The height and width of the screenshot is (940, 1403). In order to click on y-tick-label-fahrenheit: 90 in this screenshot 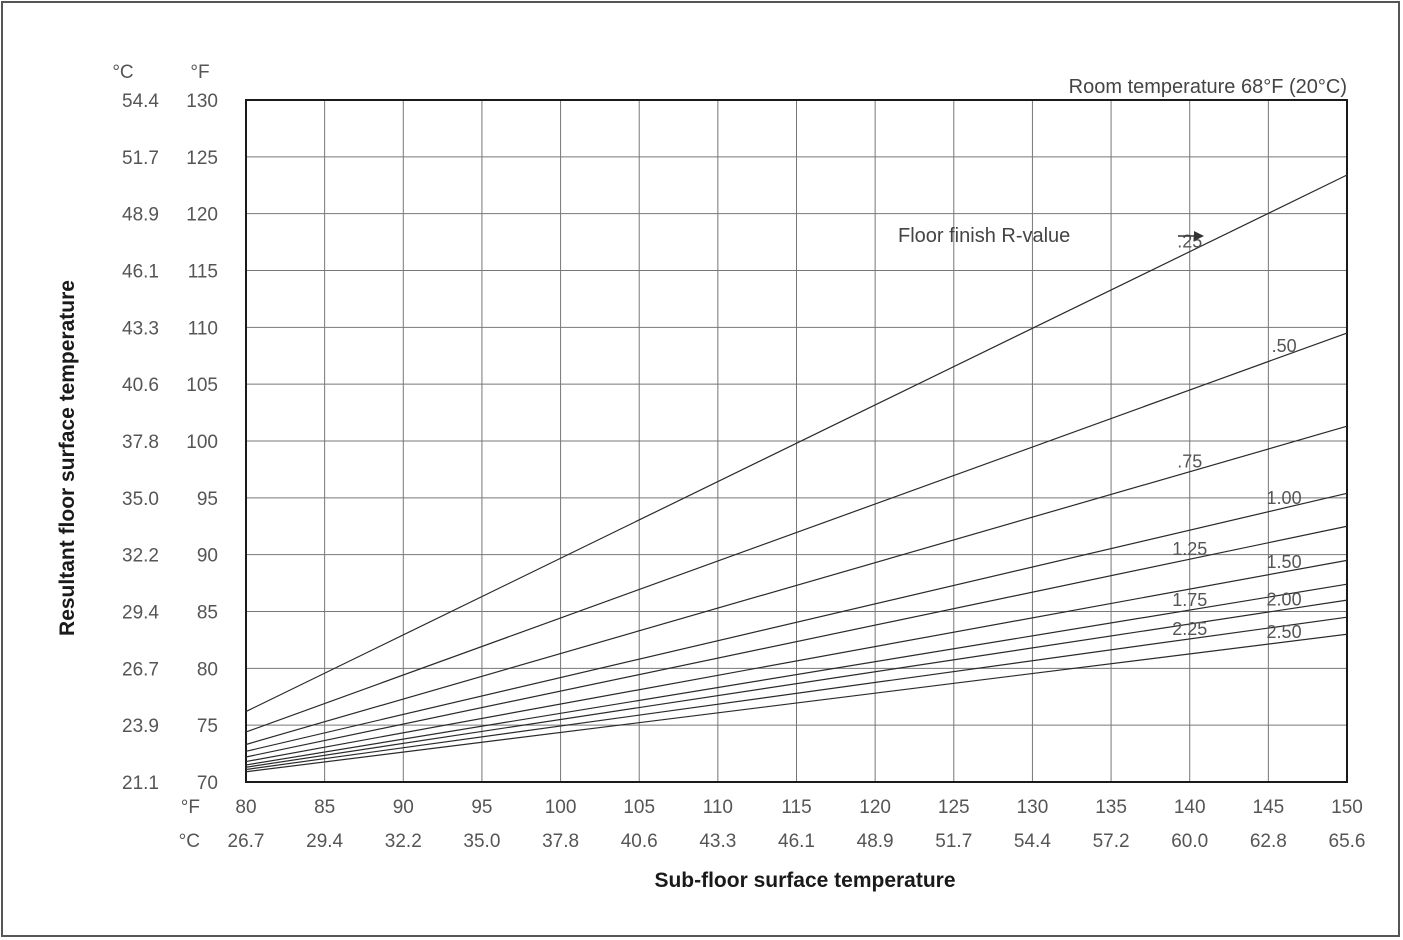, I will do `click(207, 556)`.